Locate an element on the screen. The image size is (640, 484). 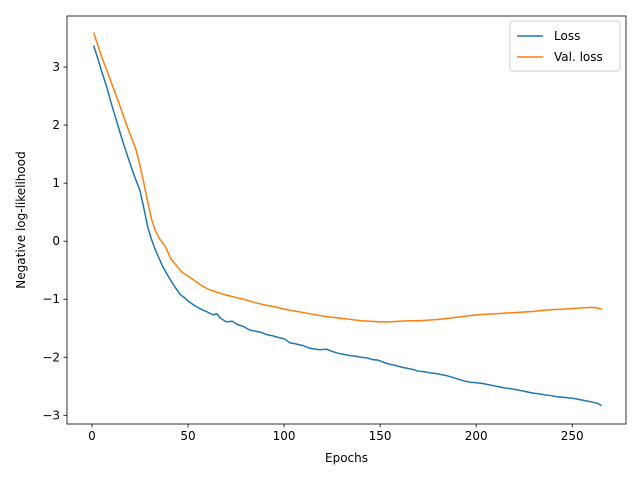
x-tick-label: 250 is located at coordinates (572, 436).